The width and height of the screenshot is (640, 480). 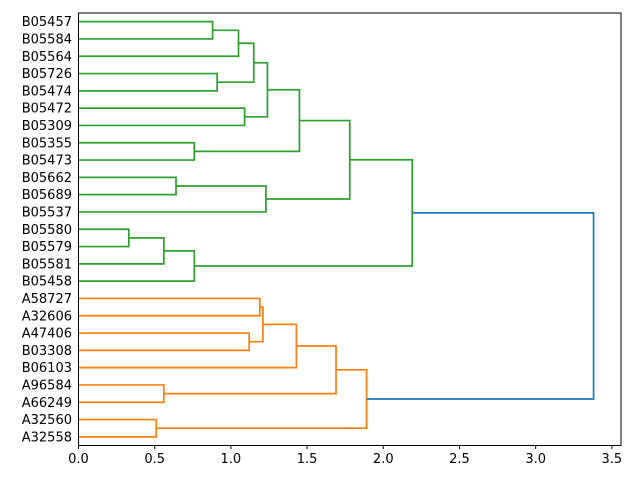 What do you see at coordinates (47, 247) in the screenshot?
I see `leaf-label-B05579: B05579` at bounding box center [47, 247].